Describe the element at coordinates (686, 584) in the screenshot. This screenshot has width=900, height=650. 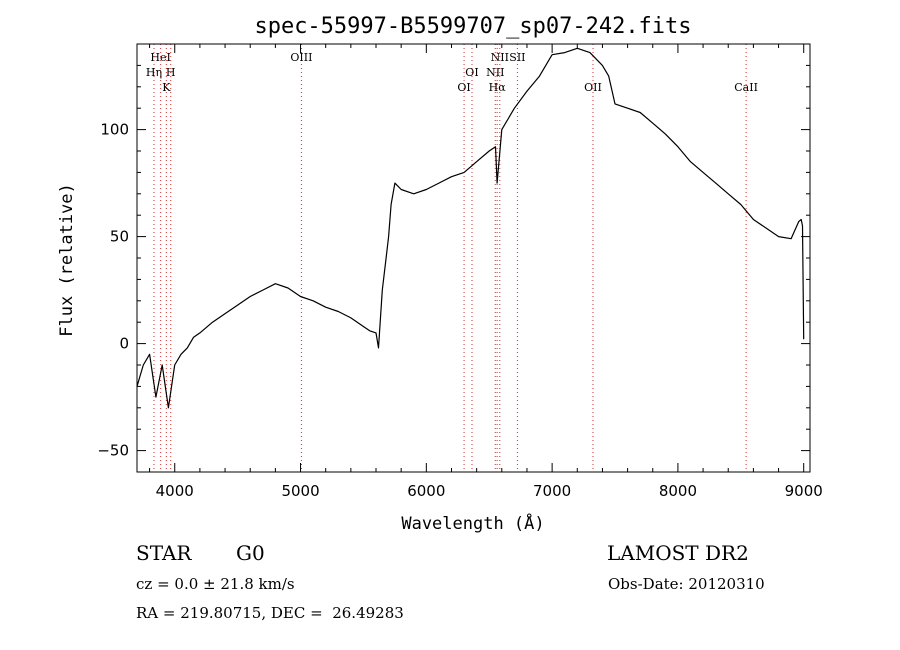
I see `obs-date: Obs-Date: 20120310` at that location.